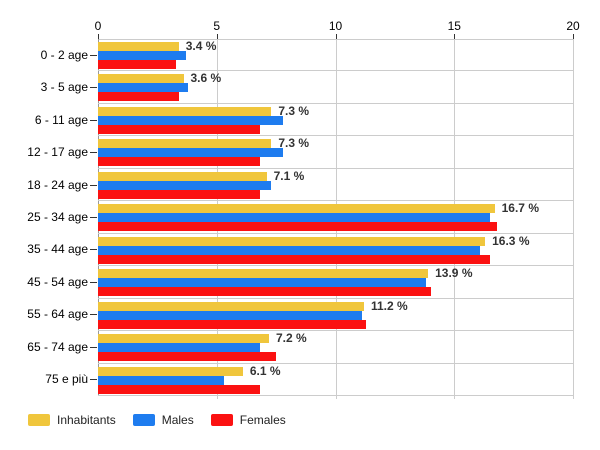  What do you see at coordinates (64, 87) in the screenshot?
I see `category-label: 3 - 5 age` at bounding box center [64, 87].